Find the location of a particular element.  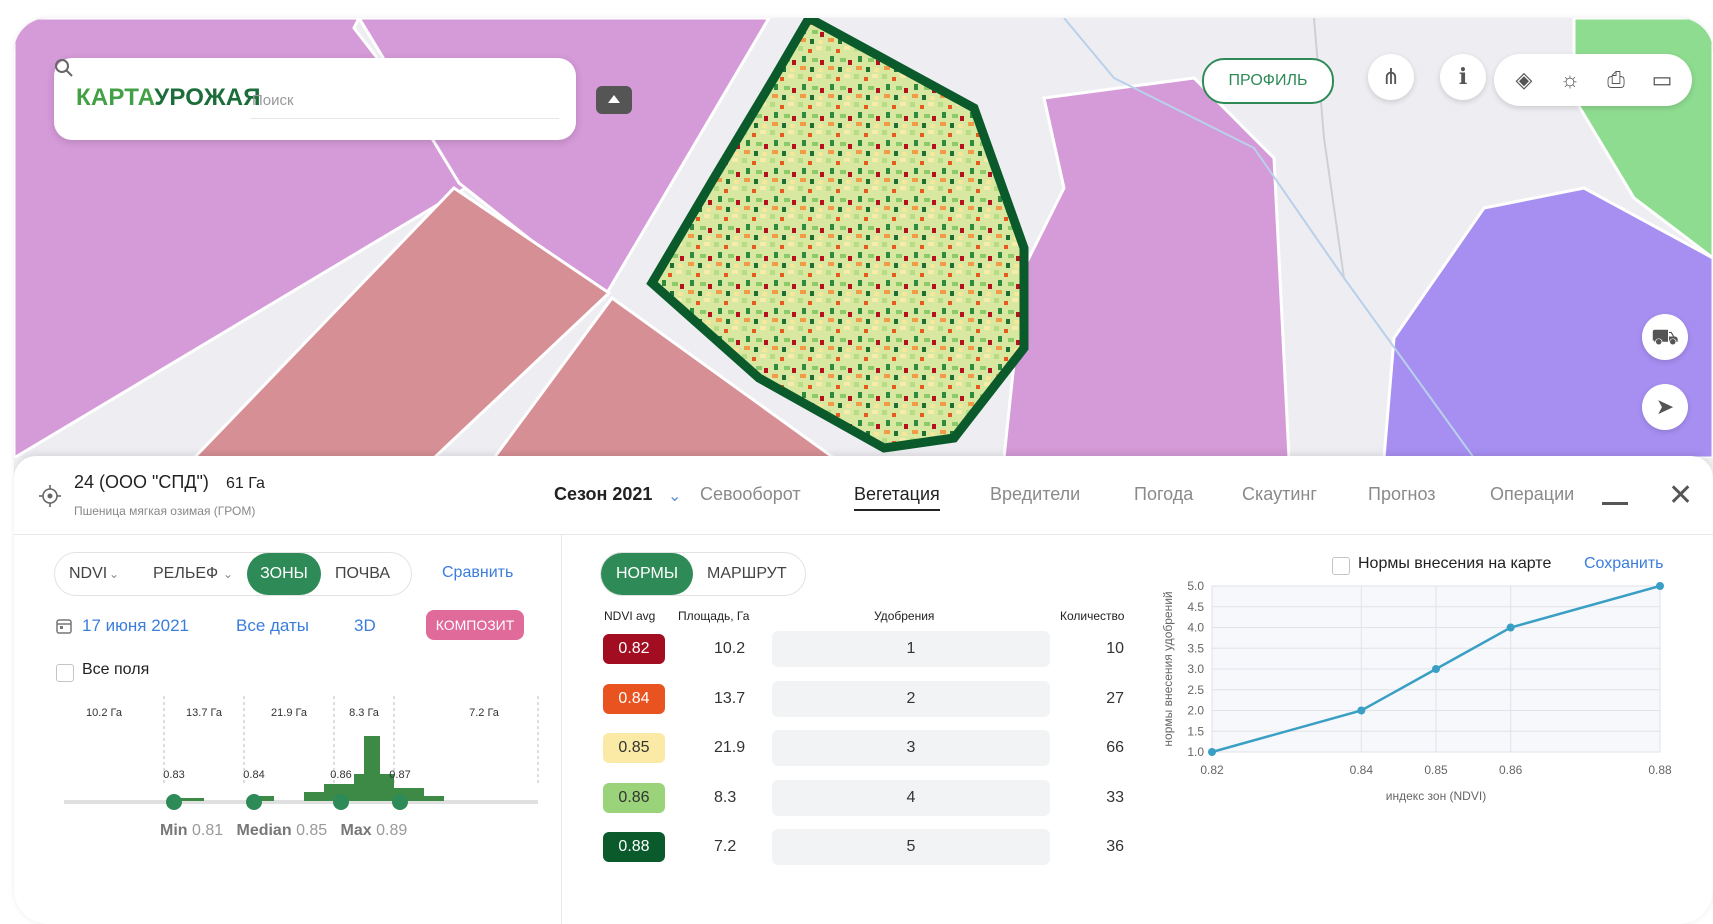

quantity-cell: 66 is located at coordinates (1115, 747).